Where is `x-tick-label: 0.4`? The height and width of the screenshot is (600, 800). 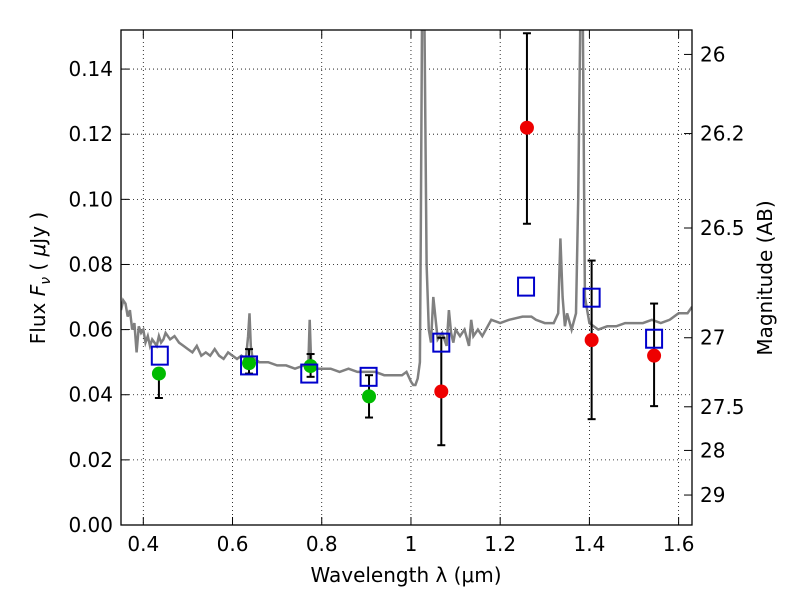
x-tick-label: 0.4 is located at coordinates (143, 544).